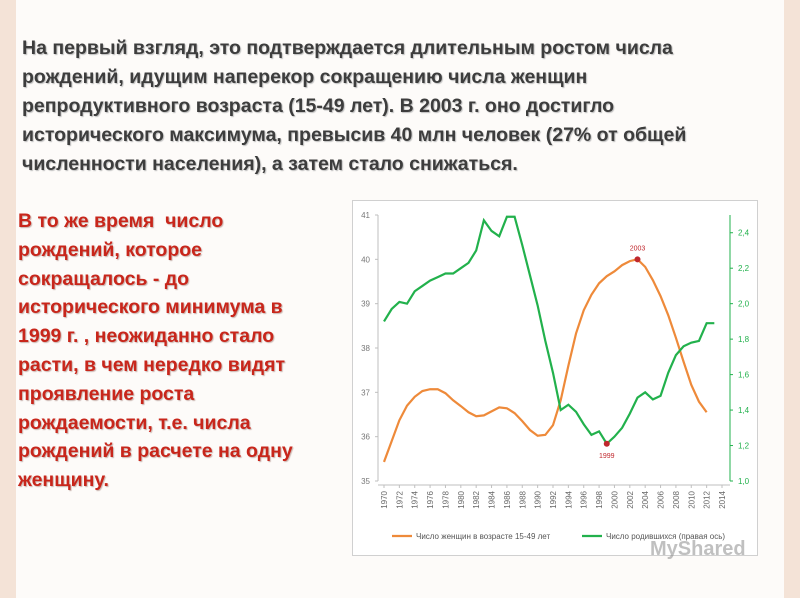 The image size is (800, 598). Describe the element at coordinates (661, 499) in the screenshot. I see `x-tick-label: 2006` at that location.